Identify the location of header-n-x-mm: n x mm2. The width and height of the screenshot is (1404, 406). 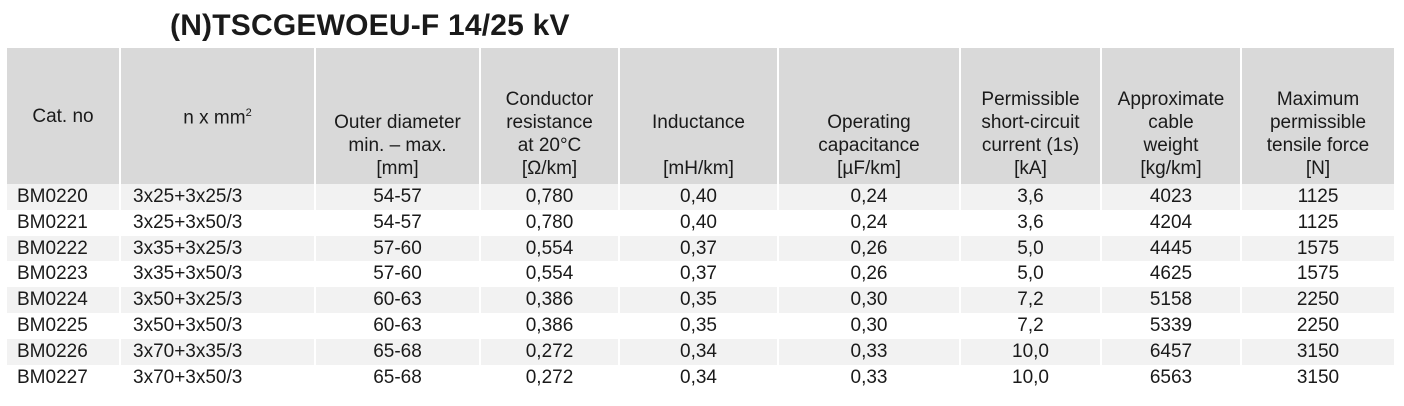
(218, 116).